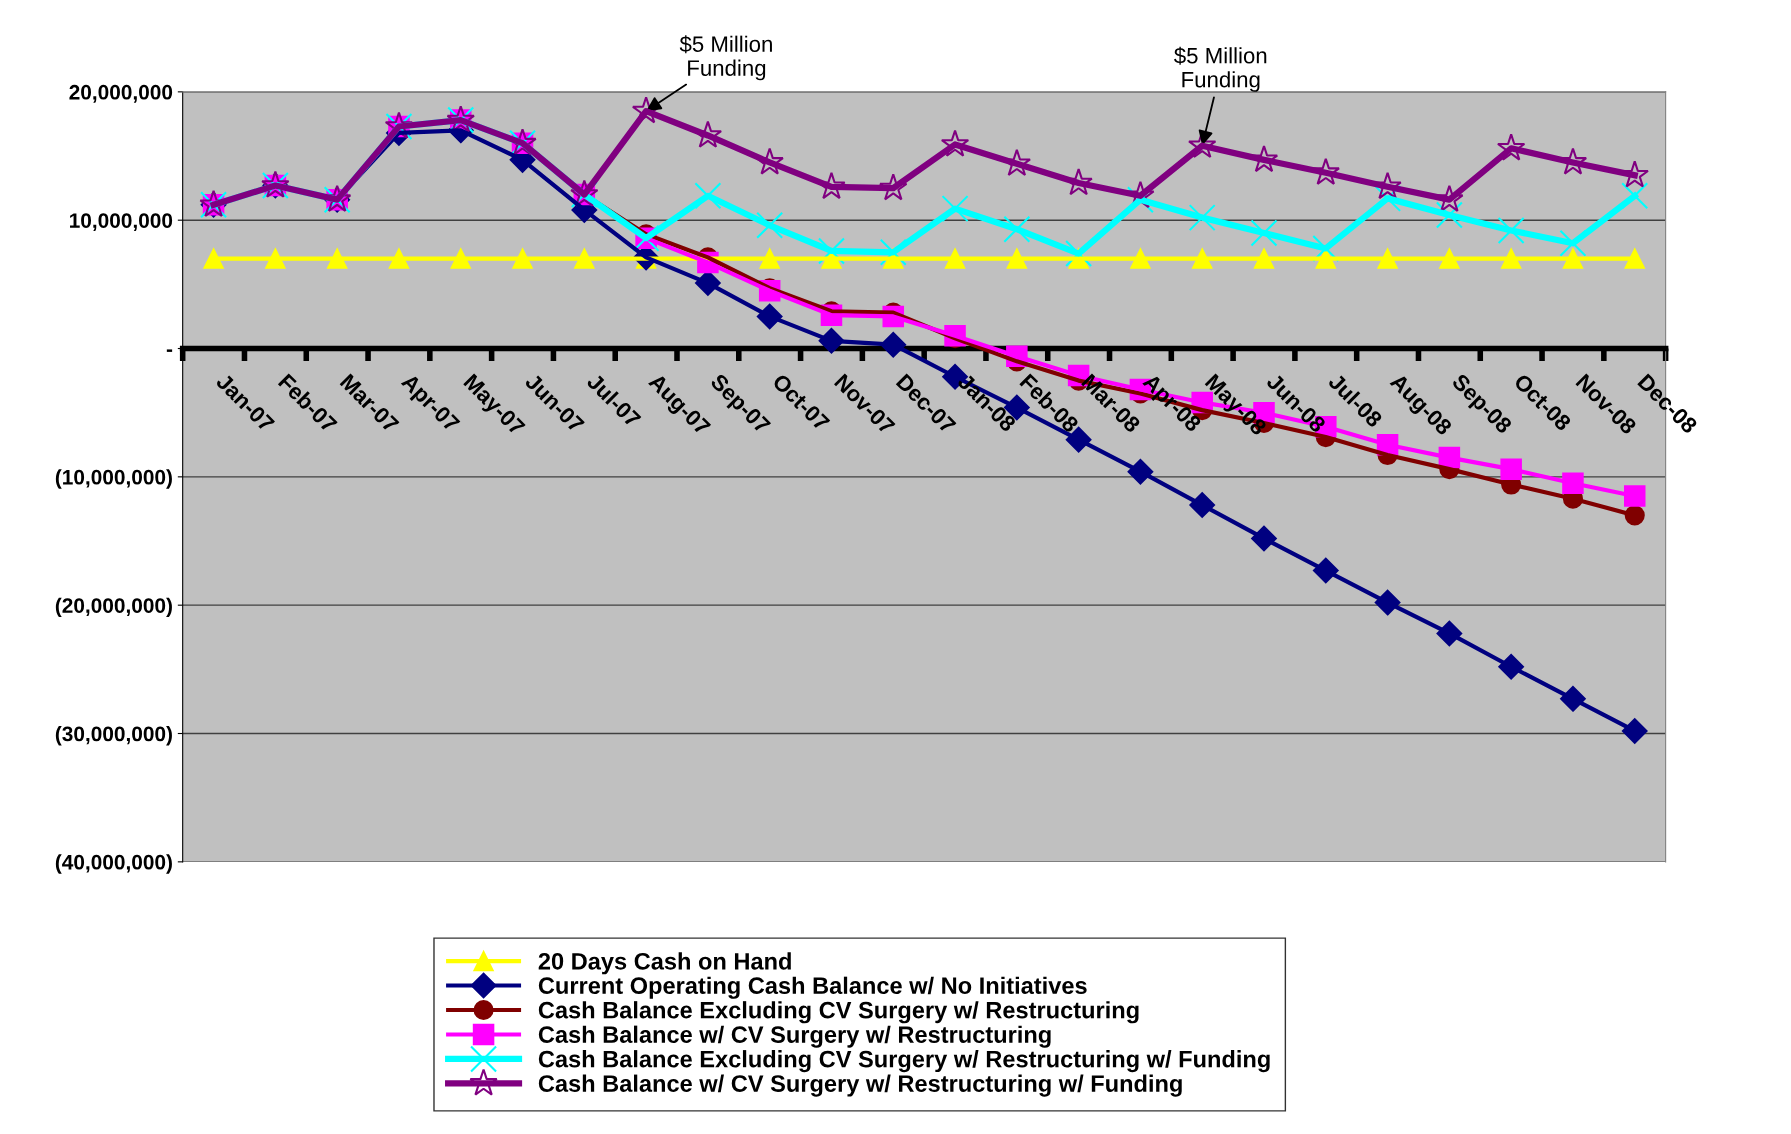 This screenshot has height=1134, width=1791. I want to click on legend-label: Cash Balance w/ CV Surgery w/ Restructuring, so click(794, 1036).